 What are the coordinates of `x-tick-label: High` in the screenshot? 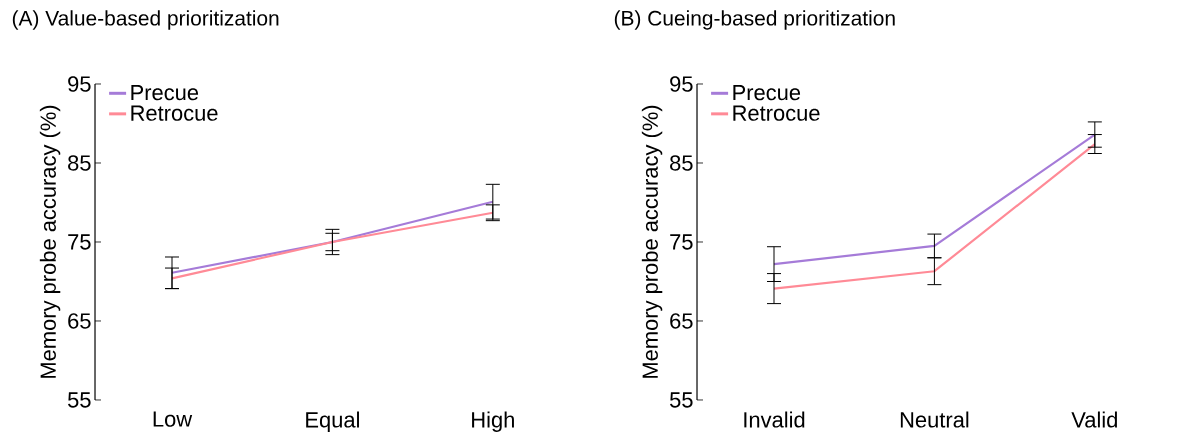 It's located at (493, 421).